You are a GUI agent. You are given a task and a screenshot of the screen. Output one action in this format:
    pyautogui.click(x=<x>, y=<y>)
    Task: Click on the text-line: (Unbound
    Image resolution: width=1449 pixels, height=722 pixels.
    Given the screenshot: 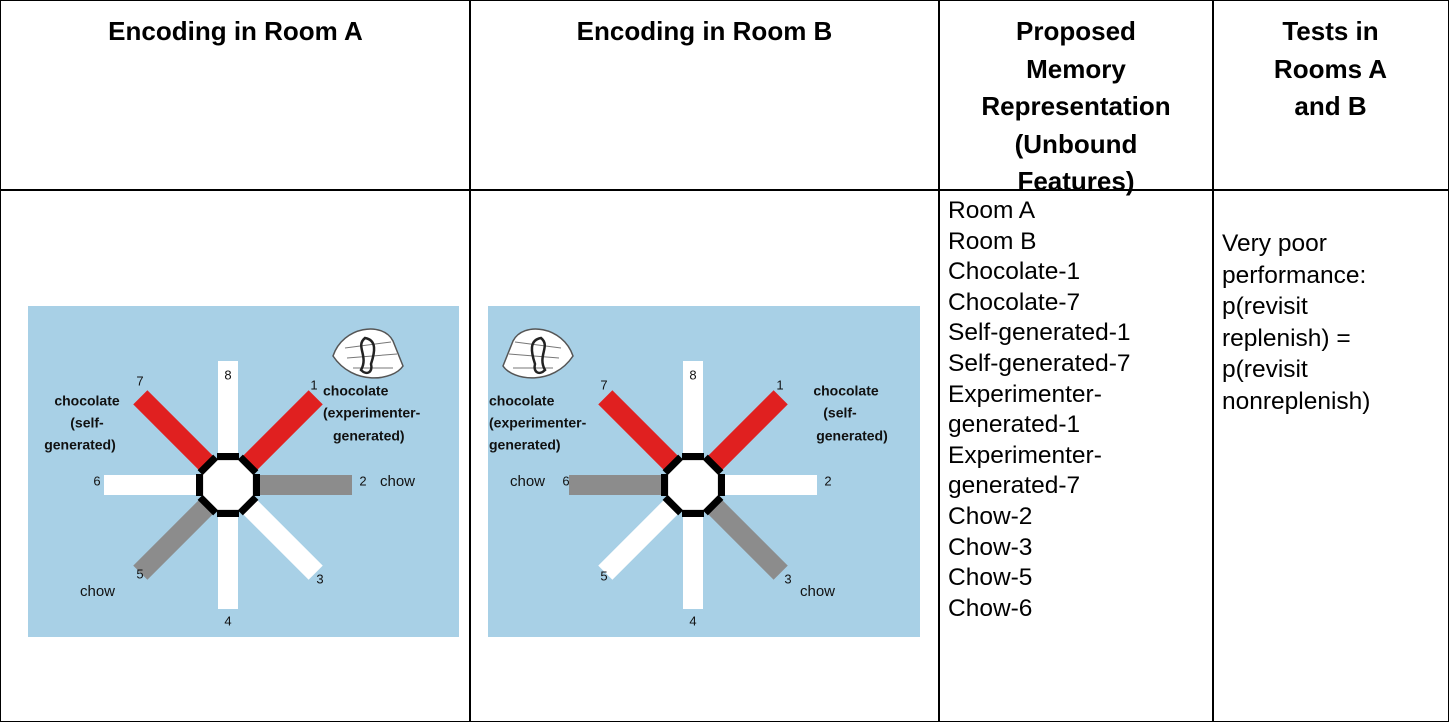 What is the action you would take?
    pyautogui.click(x=1076, y=143)
    